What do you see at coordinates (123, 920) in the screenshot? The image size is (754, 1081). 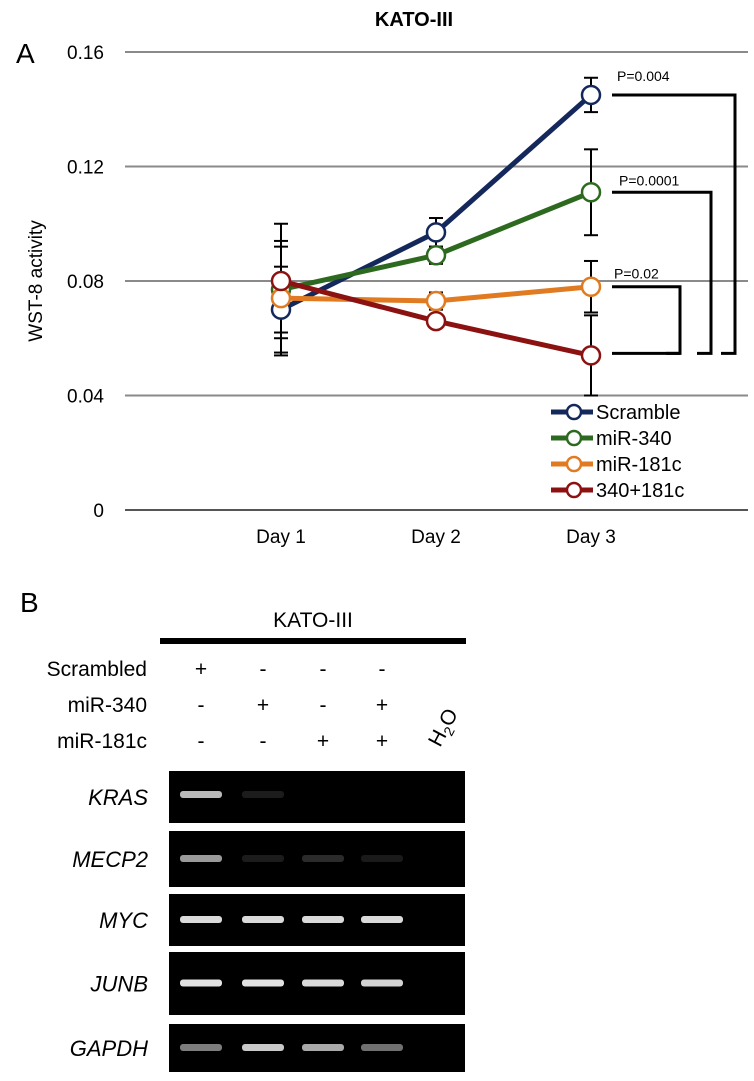 I see `gene-label: MYC` at bounding box center [123, 920].